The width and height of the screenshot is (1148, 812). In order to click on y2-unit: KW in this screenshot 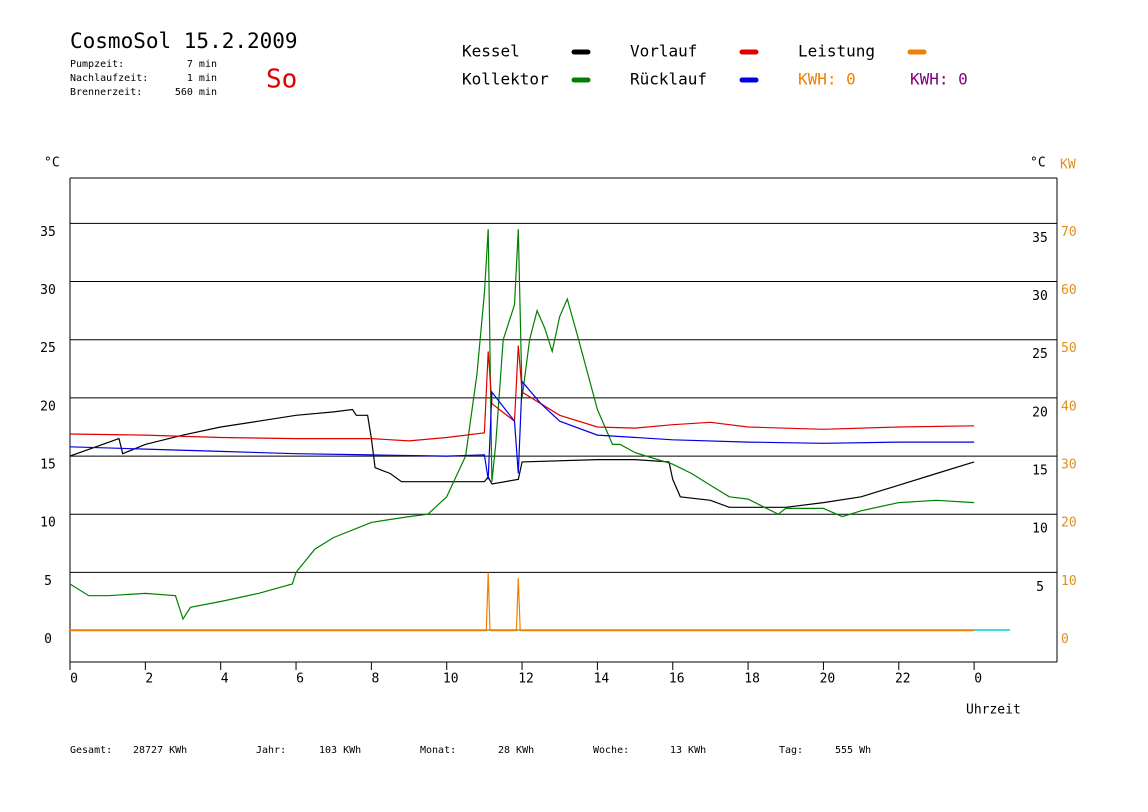, I will do `click(1068, 165)`.